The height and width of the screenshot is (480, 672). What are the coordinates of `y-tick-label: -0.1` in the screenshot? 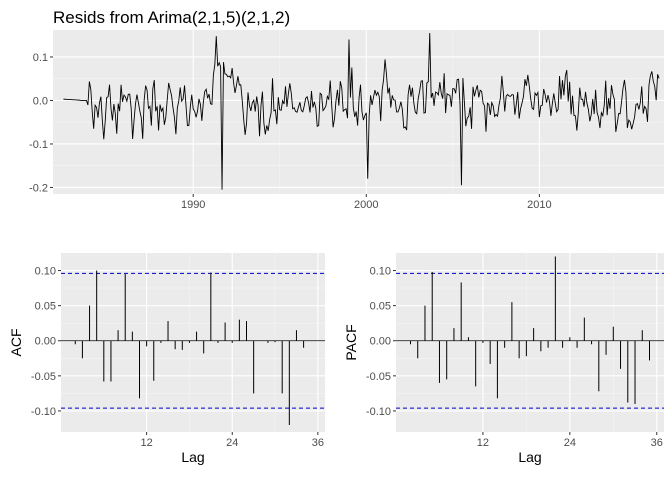 It's located at (38, 145).